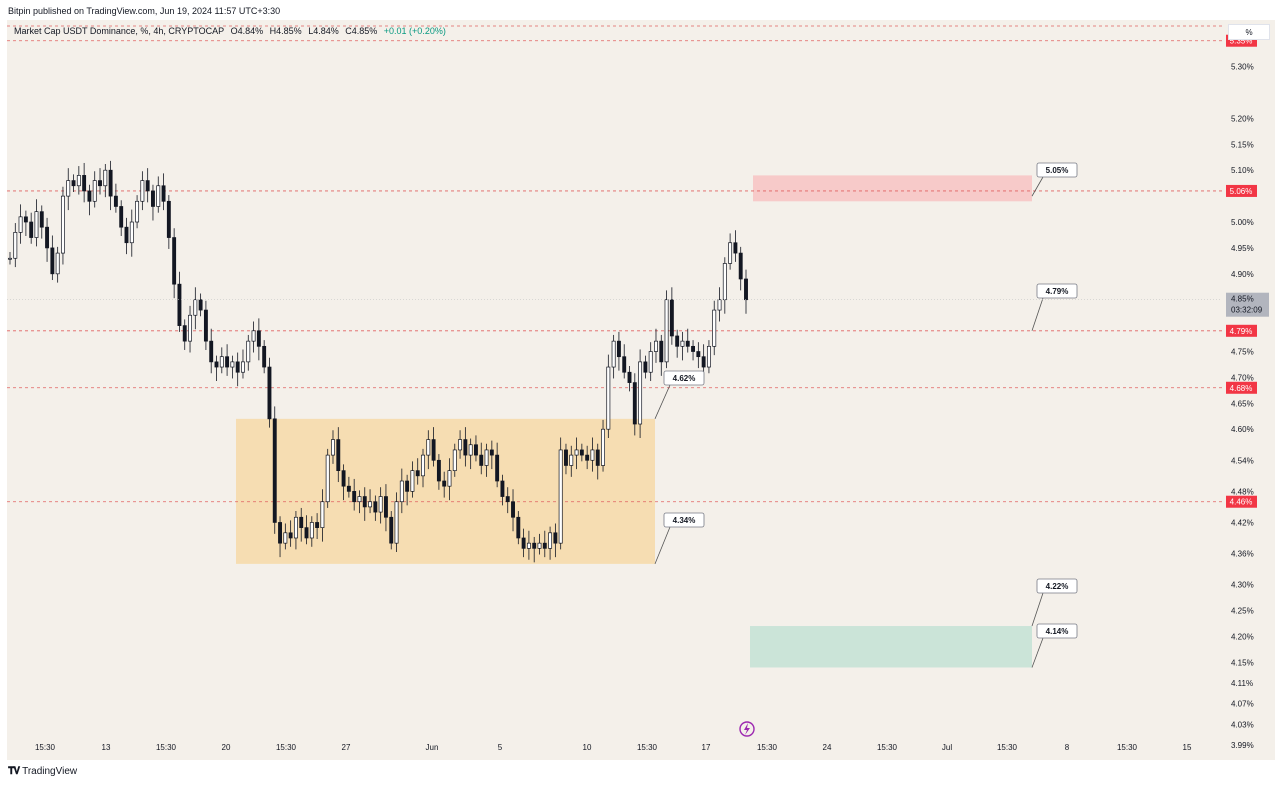 This screenshot has height=785, width=1280. Describe the element at coordinates (1242, 491) in the screenshot. I see `y-tick-label: 4.48%` at that location.